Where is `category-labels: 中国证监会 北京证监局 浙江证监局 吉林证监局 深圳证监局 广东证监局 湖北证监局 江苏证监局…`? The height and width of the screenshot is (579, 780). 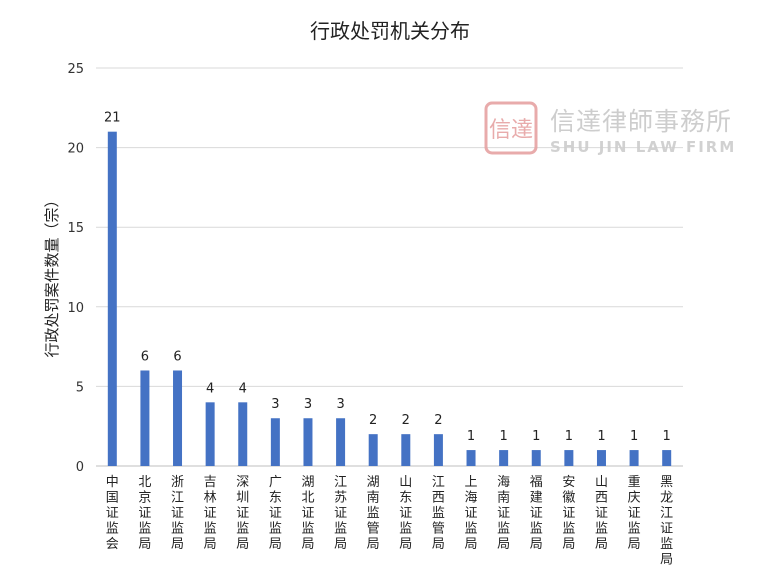
category-labels: 中国证监会 北京证监局 浙江证监局 吉林证监局 深圳证监局 广东证监局 湖北证监局 江苏证监局… is located at coordinates (389, 521).